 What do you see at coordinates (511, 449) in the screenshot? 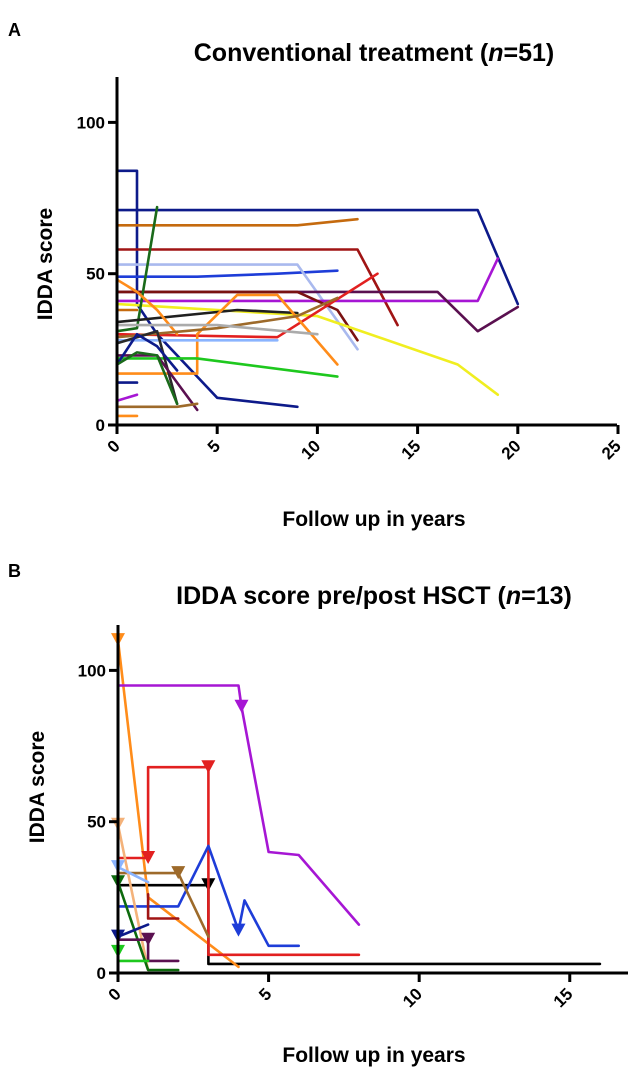
I see `x-tick-label-a-20: 20` at bounding box center [511, 449].